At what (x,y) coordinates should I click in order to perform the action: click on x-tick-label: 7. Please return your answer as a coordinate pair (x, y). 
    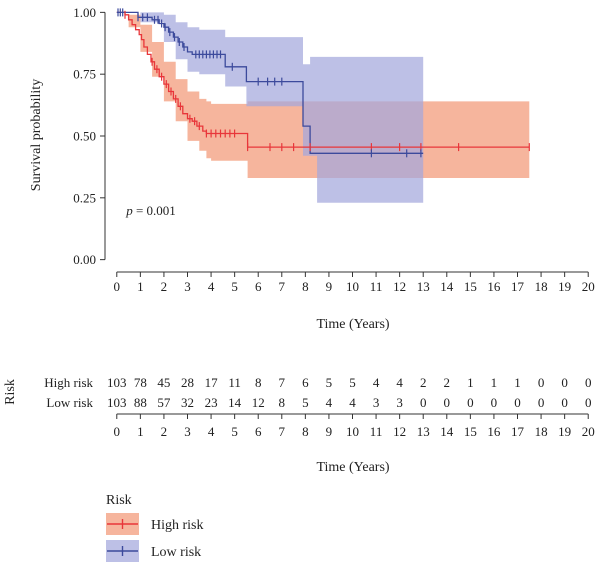
    Looking at the image, I should click on (282, 286).